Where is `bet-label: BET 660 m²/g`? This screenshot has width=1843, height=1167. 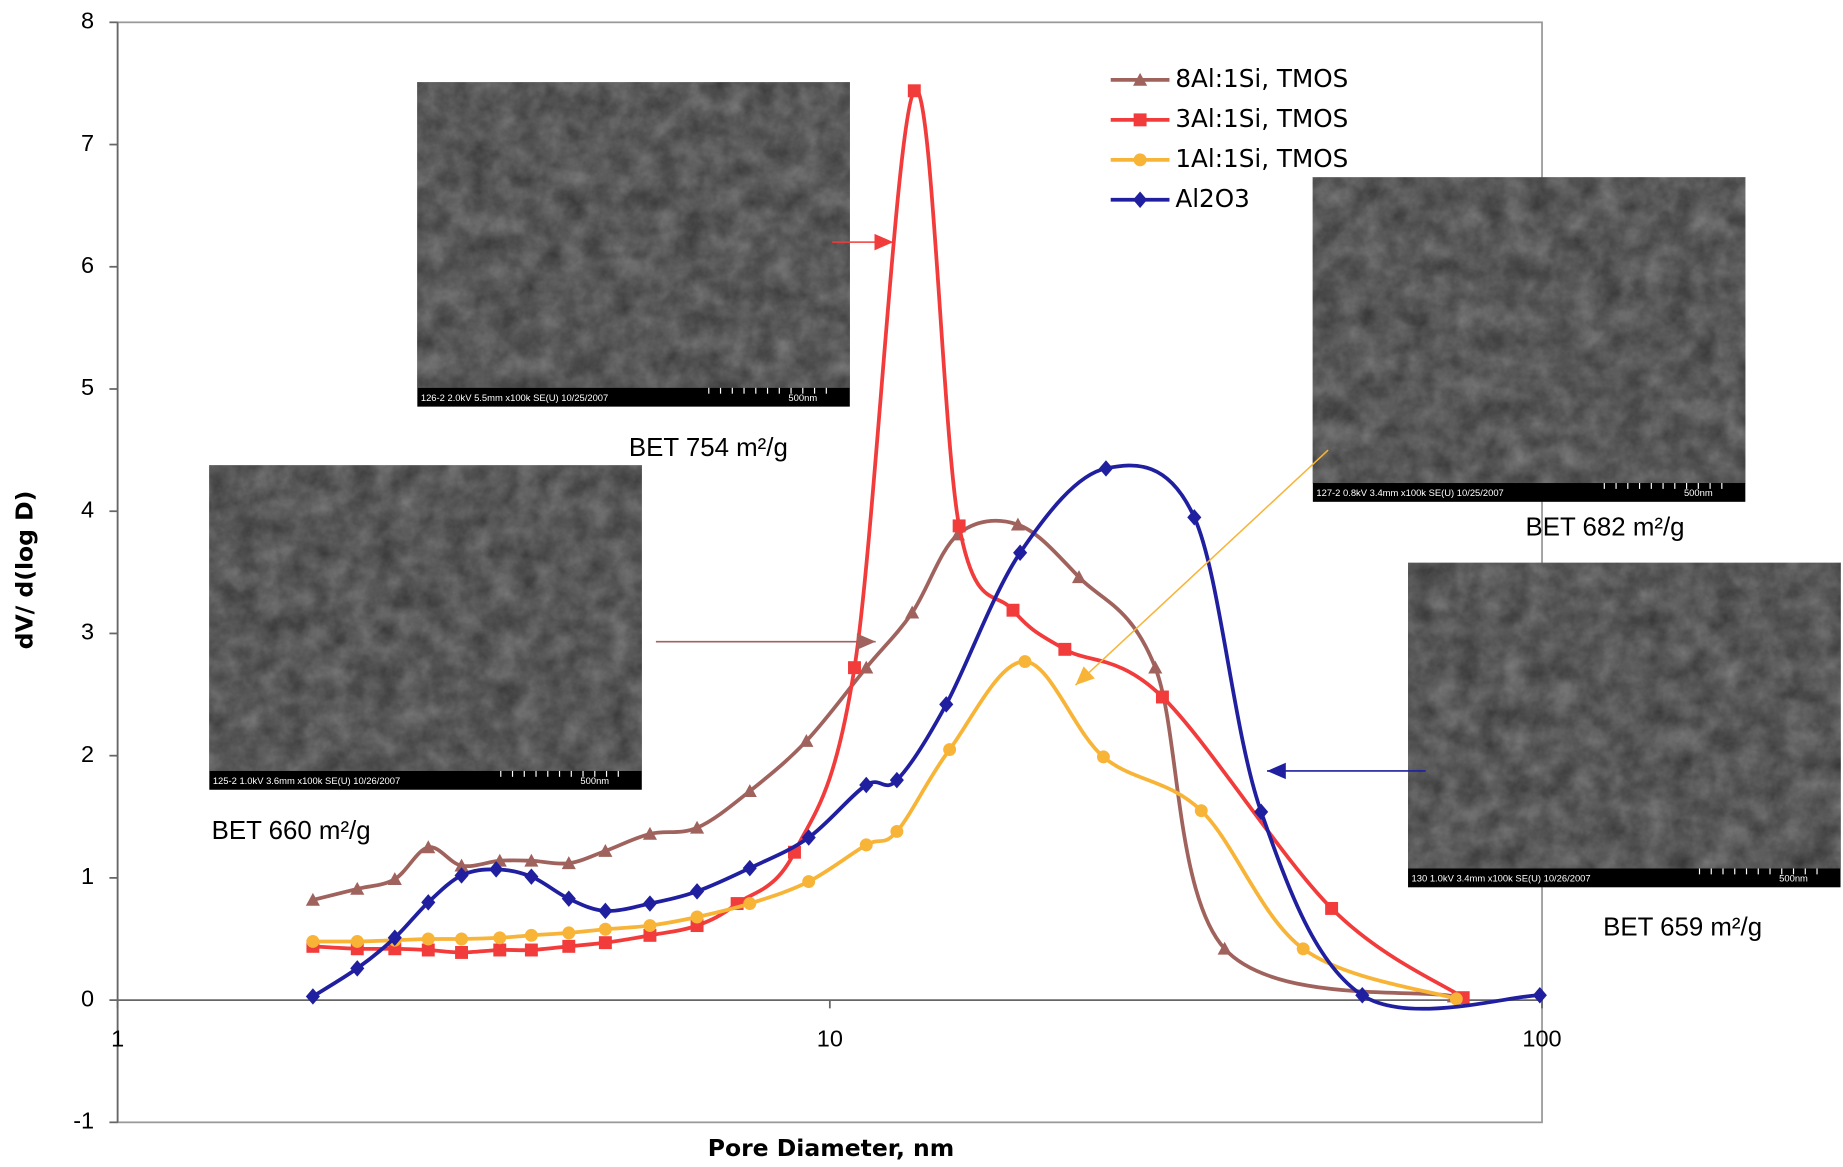 bet-label: BET 660 m²/g is located at coordinates (291, 831).